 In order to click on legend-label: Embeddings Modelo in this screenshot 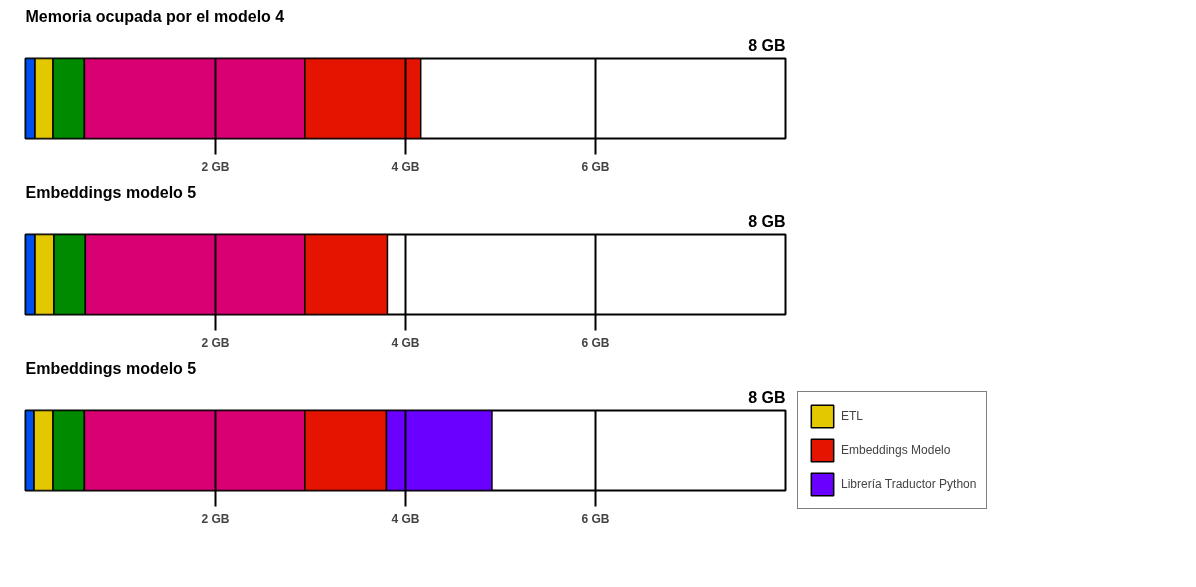, I will do `click(896, 450)`.